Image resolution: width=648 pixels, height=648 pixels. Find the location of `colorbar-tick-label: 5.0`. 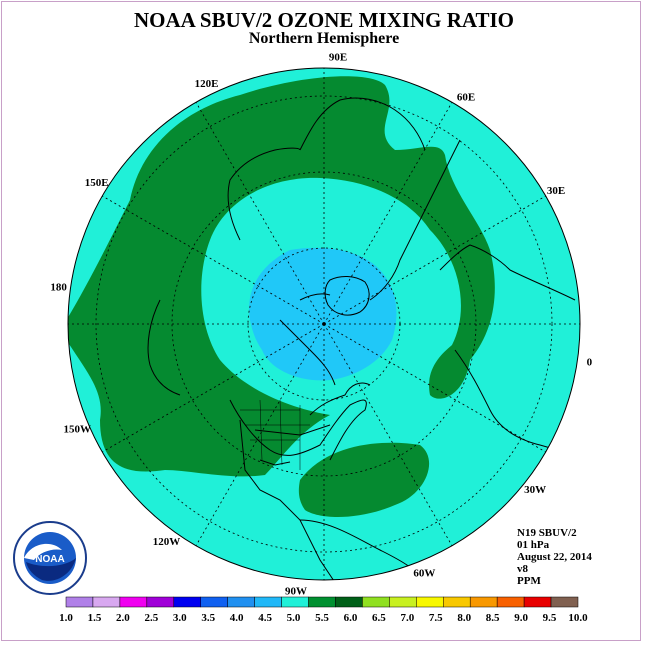

colorbar-tick-label: 5.0 is located at coordinates (294, 618).